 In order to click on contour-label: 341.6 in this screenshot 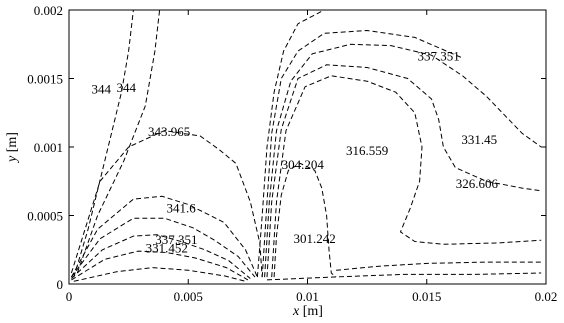, I will do `click(181, 208)`.